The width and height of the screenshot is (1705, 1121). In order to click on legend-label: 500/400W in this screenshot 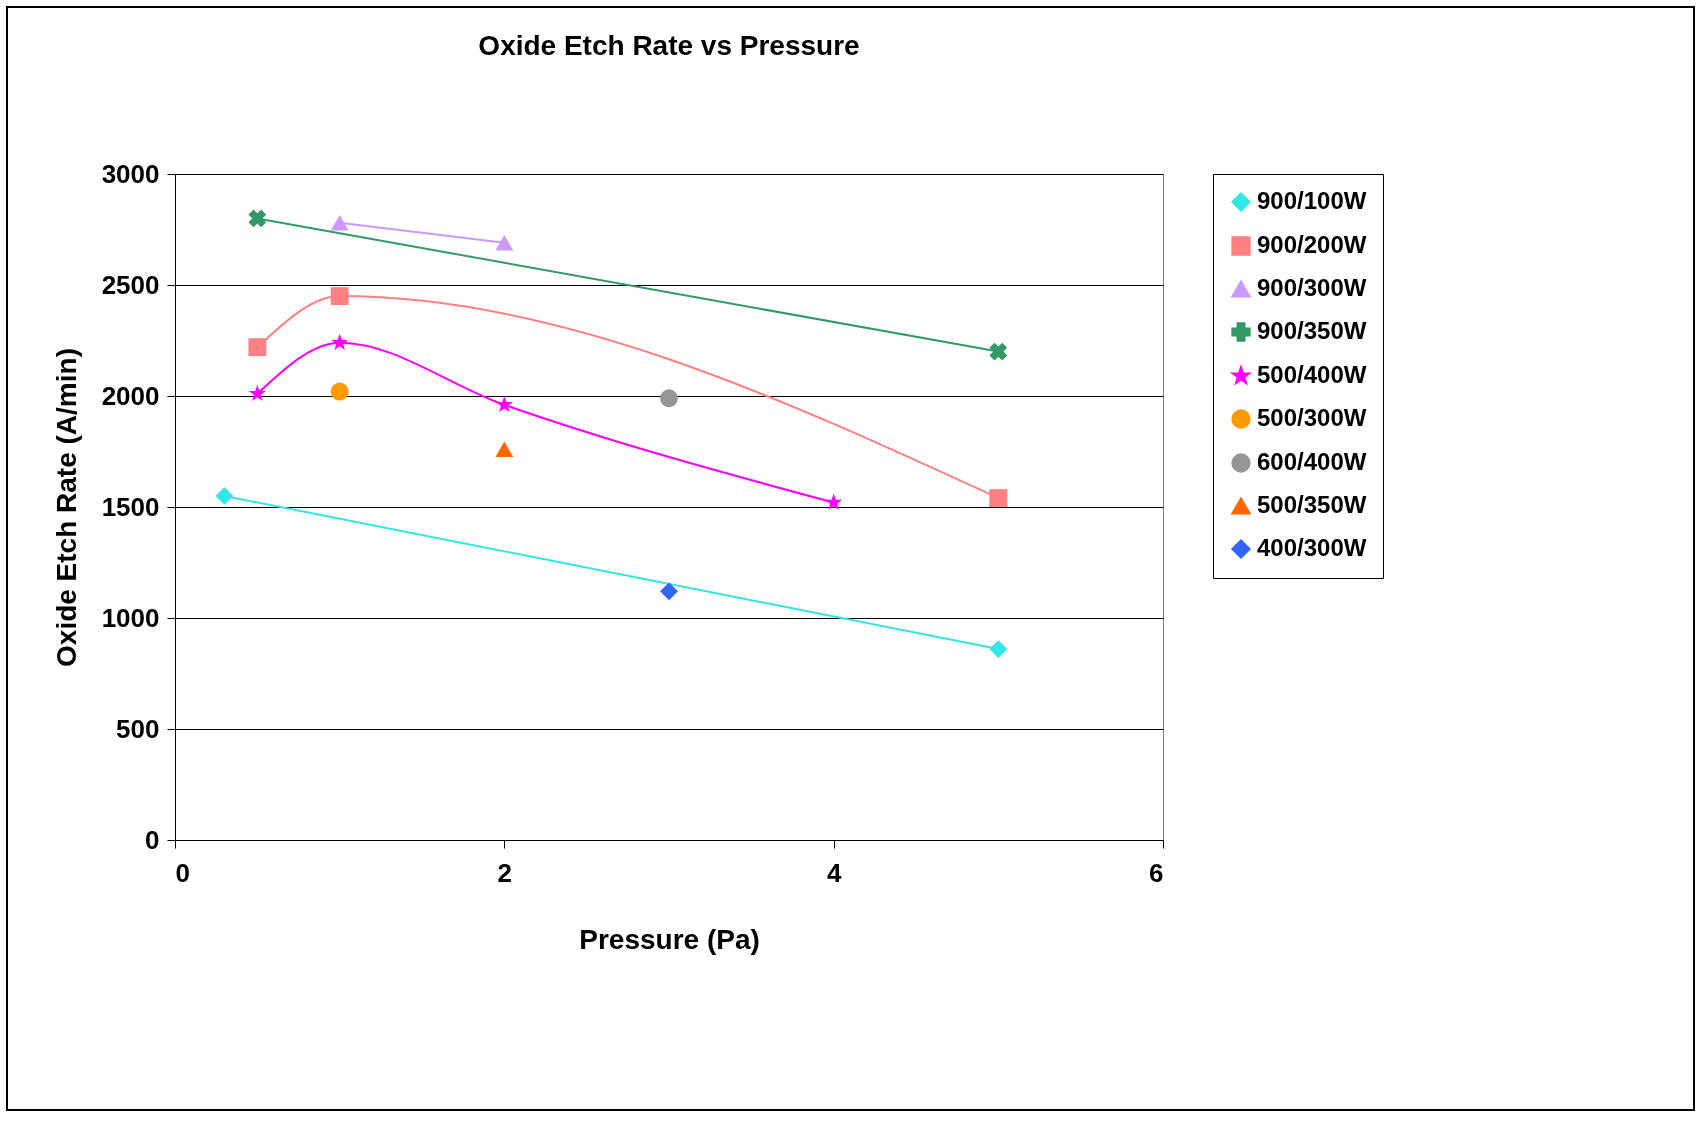, I will do `click(1312, 374)`.